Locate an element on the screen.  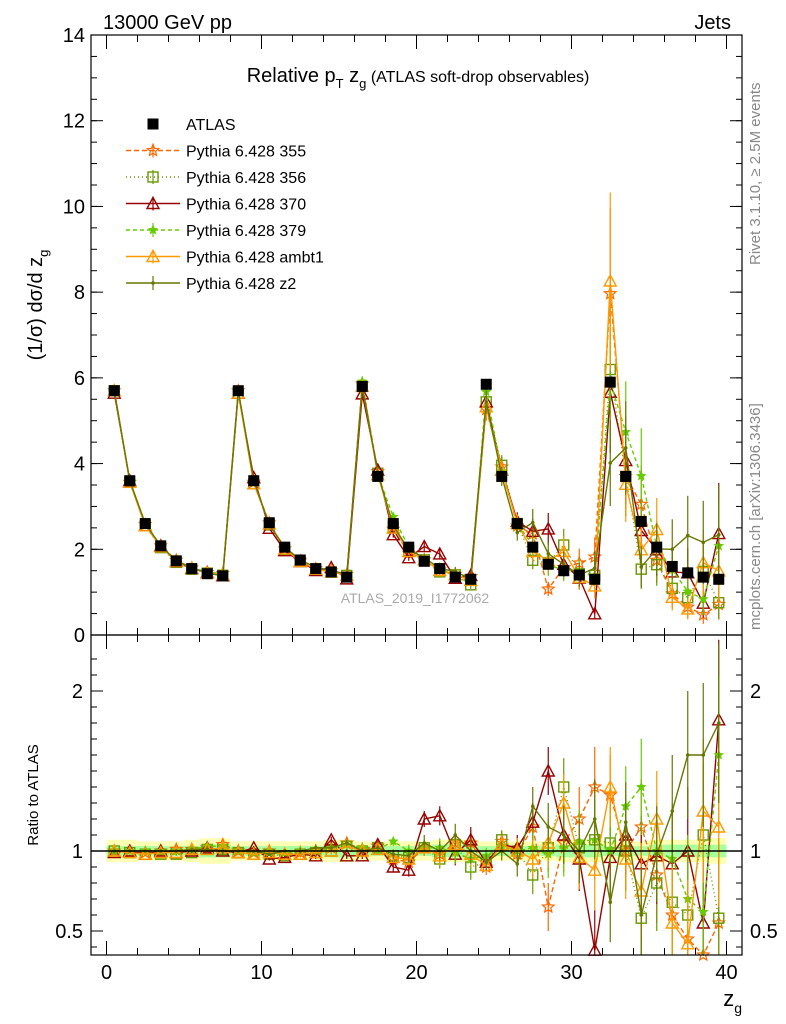
legend-label: Pythia 6.428 379 is located at coordinates (246, 231).